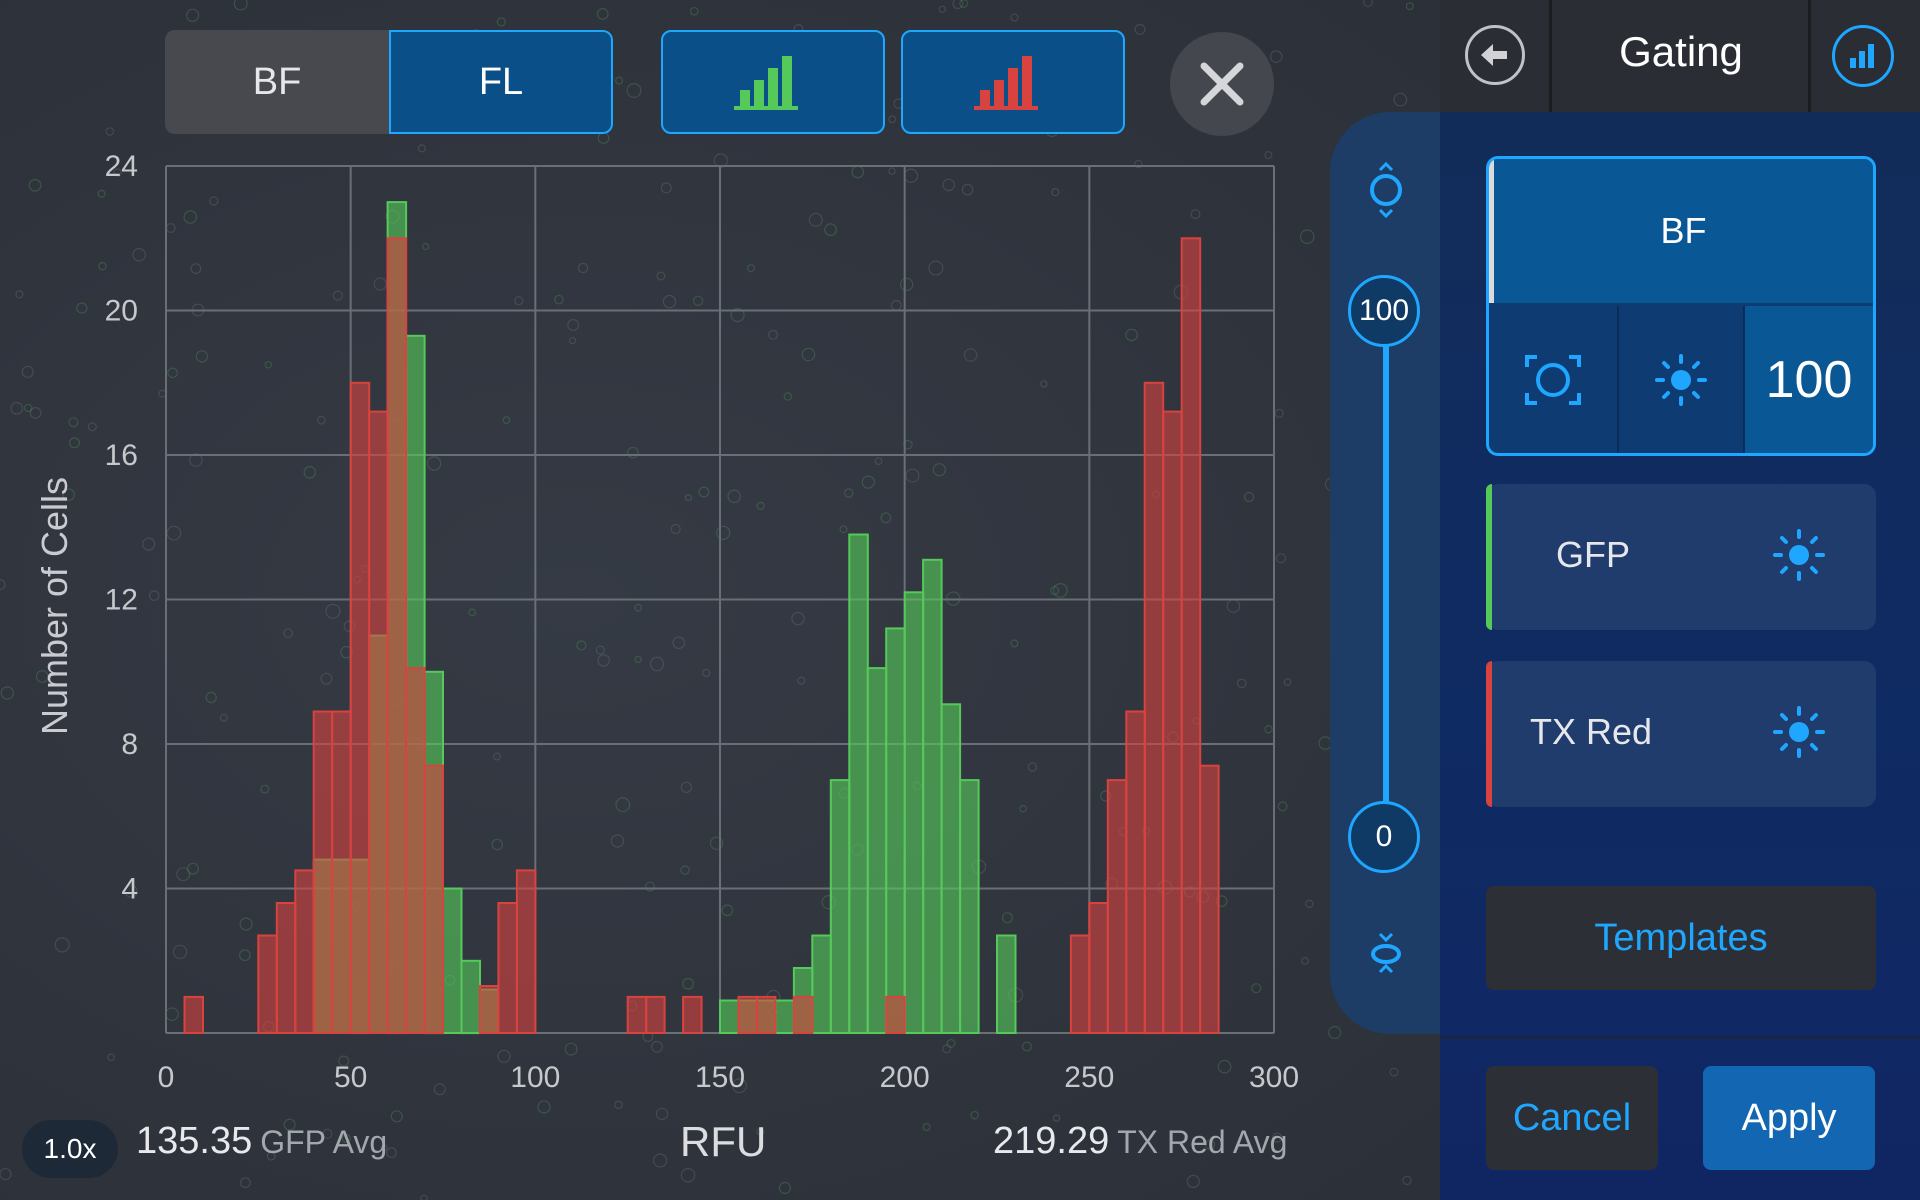  Describe the element at coordinates (1591, 731) in the screenshot. I see `txred-channel-label: TX Red` at that location.